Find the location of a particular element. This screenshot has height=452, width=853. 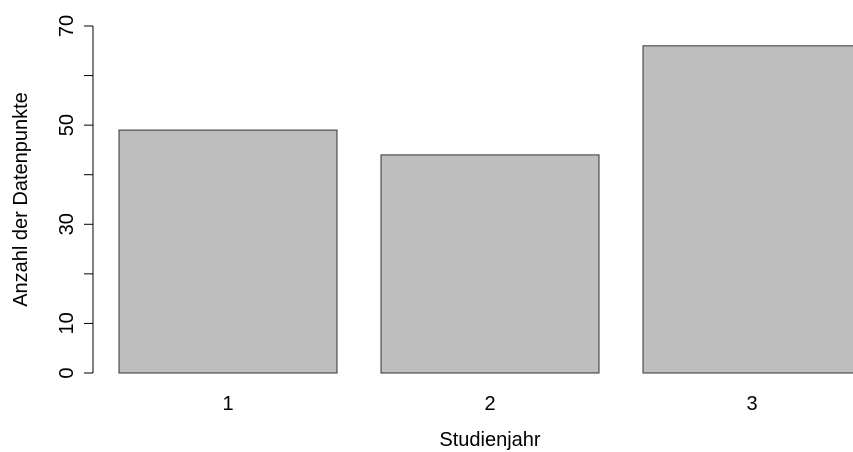

y-tick-label: 10 is located at coordinates (67, 323).